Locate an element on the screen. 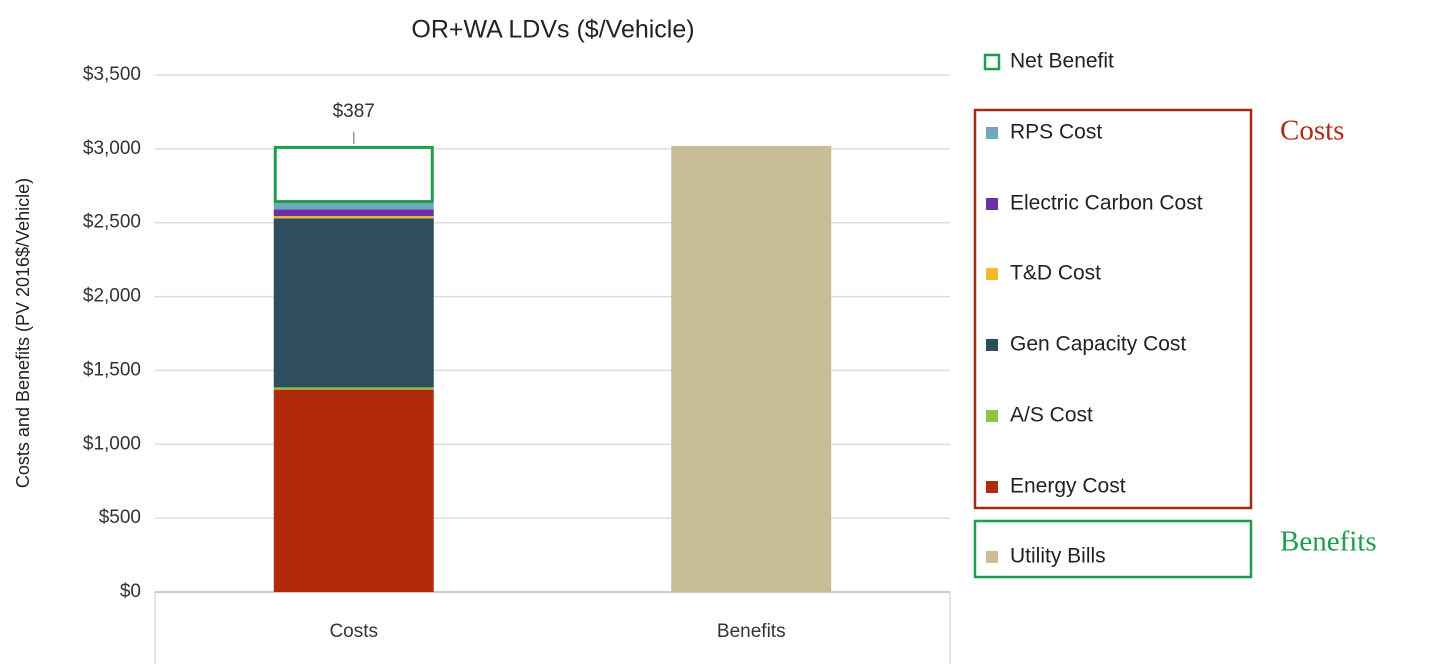 Image resolution: width=1432 pixels, height=664 pixels. legend-label: RPS Cost is located at coordinates (1056, 132).